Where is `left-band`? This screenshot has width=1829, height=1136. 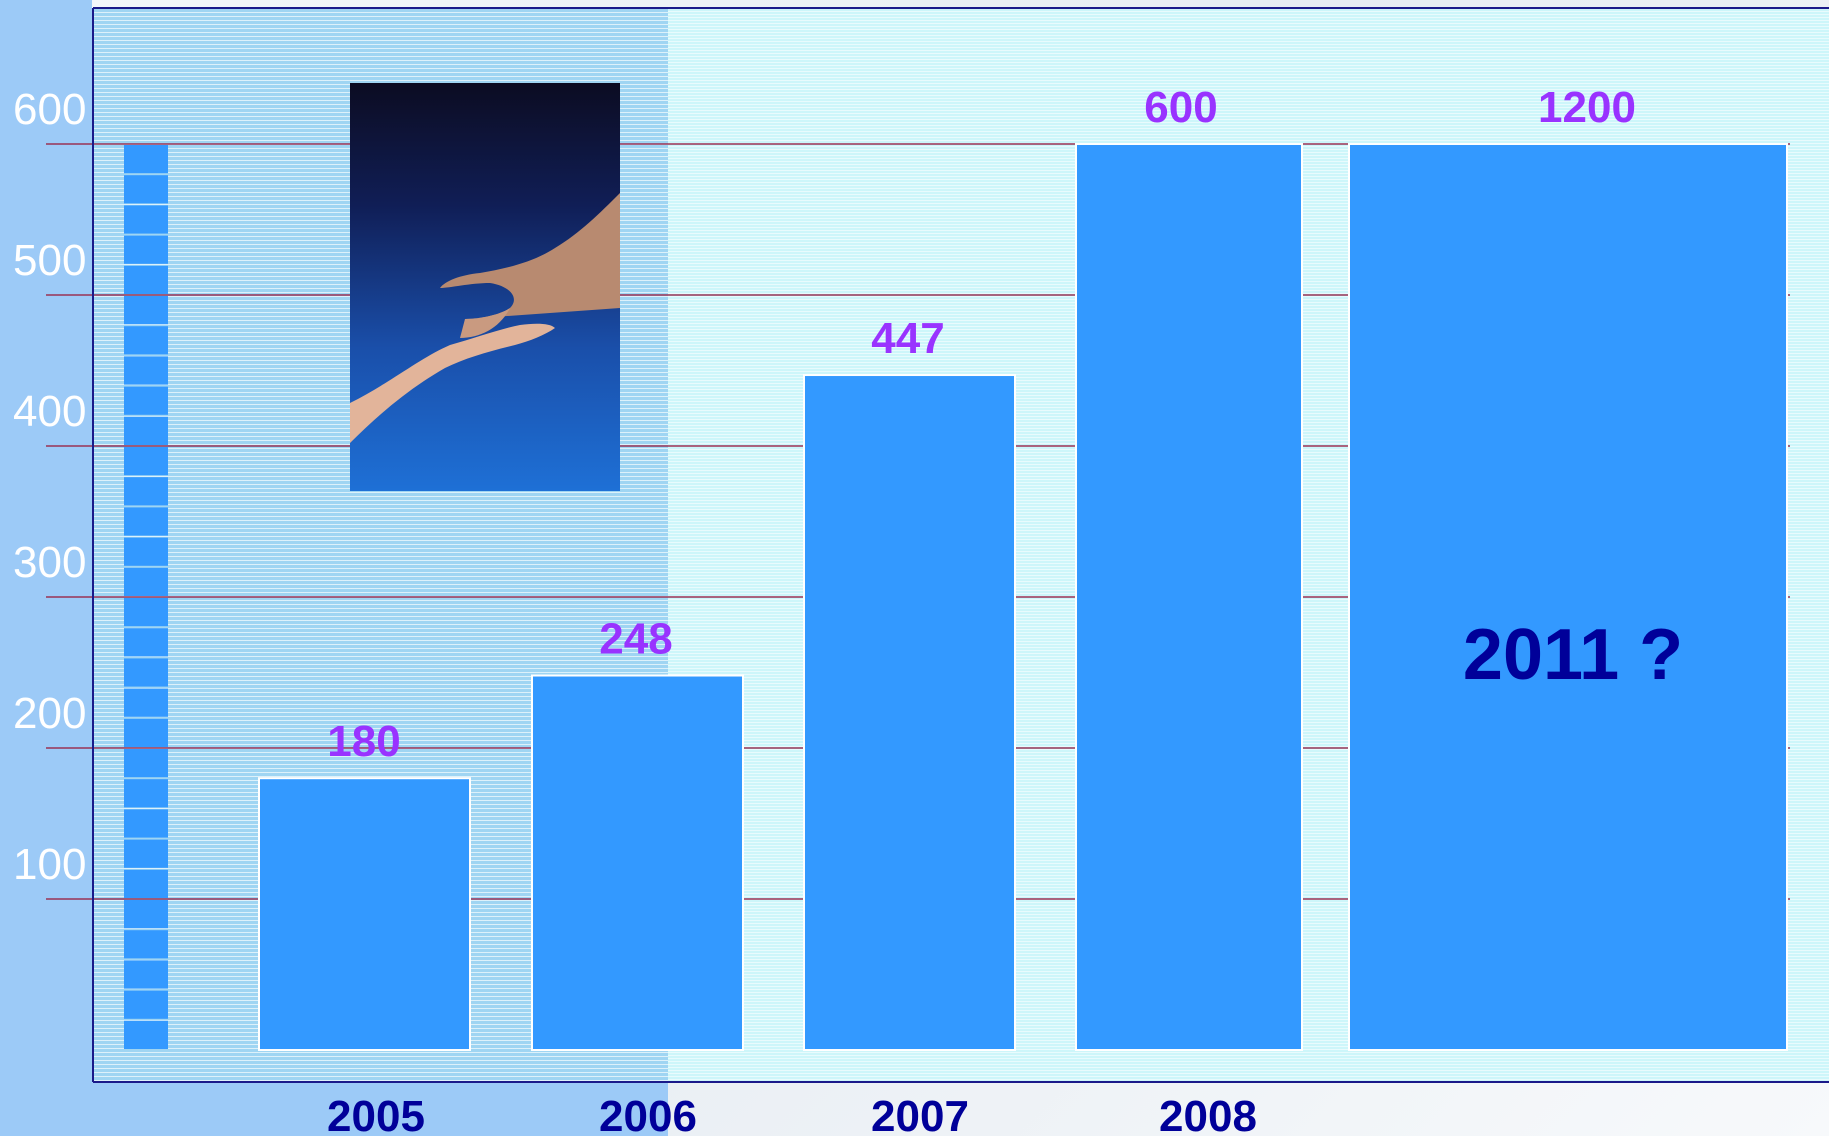
left-band is located at coordinates (46, 568).